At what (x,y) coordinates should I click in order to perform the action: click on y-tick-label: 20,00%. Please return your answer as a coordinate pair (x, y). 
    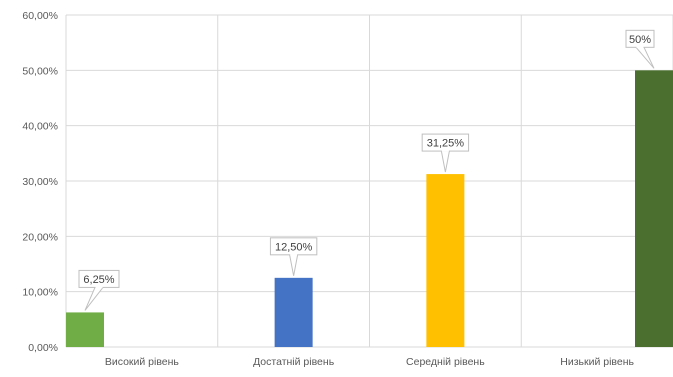
    Looking at the image, I should click on (40, 237).